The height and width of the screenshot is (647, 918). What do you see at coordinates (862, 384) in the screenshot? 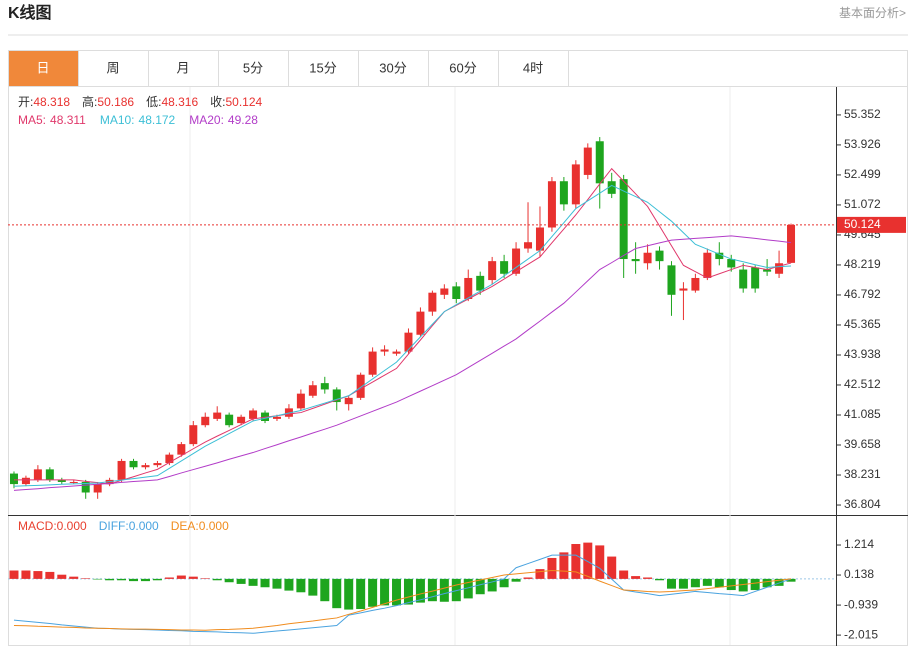
I see `y-tick-label: 42.512` at bounding box center [862, 384].